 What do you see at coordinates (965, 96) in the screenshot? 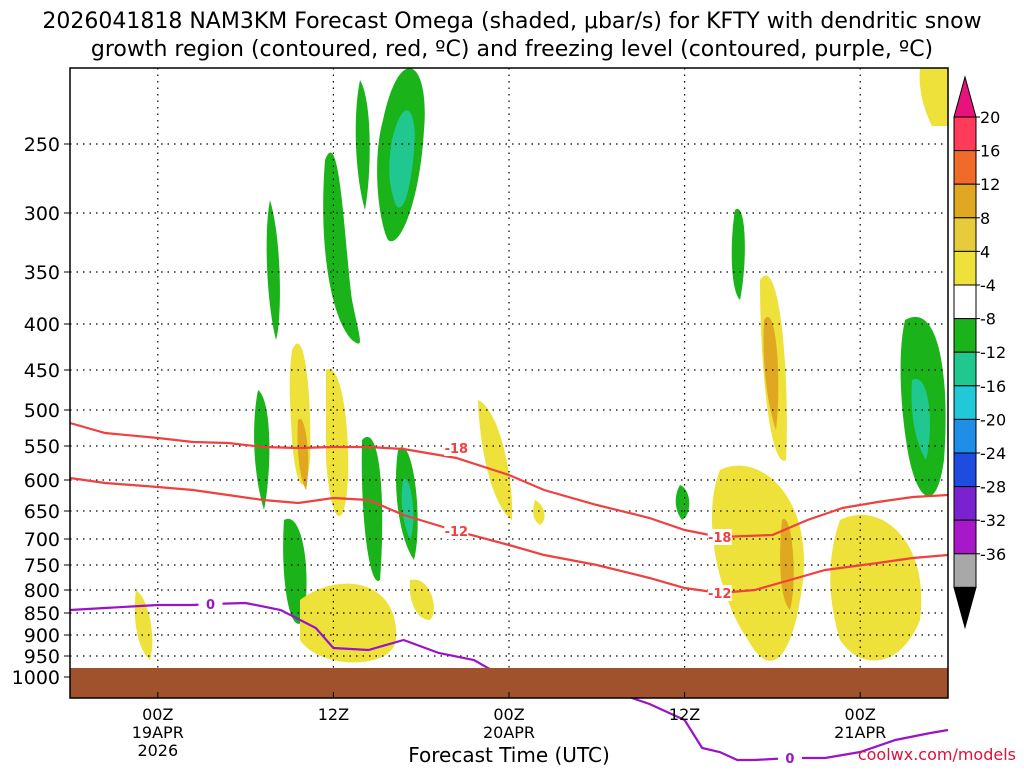
I see `colorbar-top-arrow` at bounding box center [965, 96].